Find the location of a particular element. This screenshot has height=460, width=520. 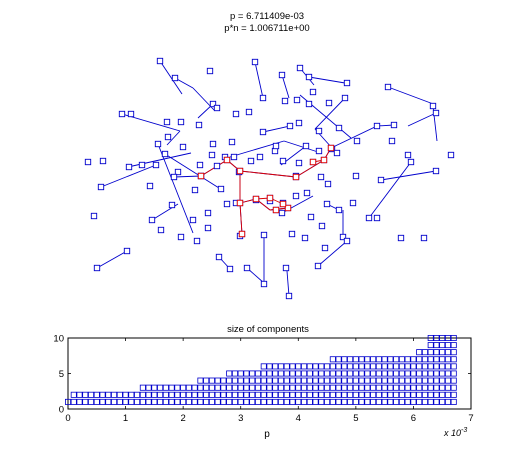

x-tick-label: 7 is located at coordinates (470, 418).